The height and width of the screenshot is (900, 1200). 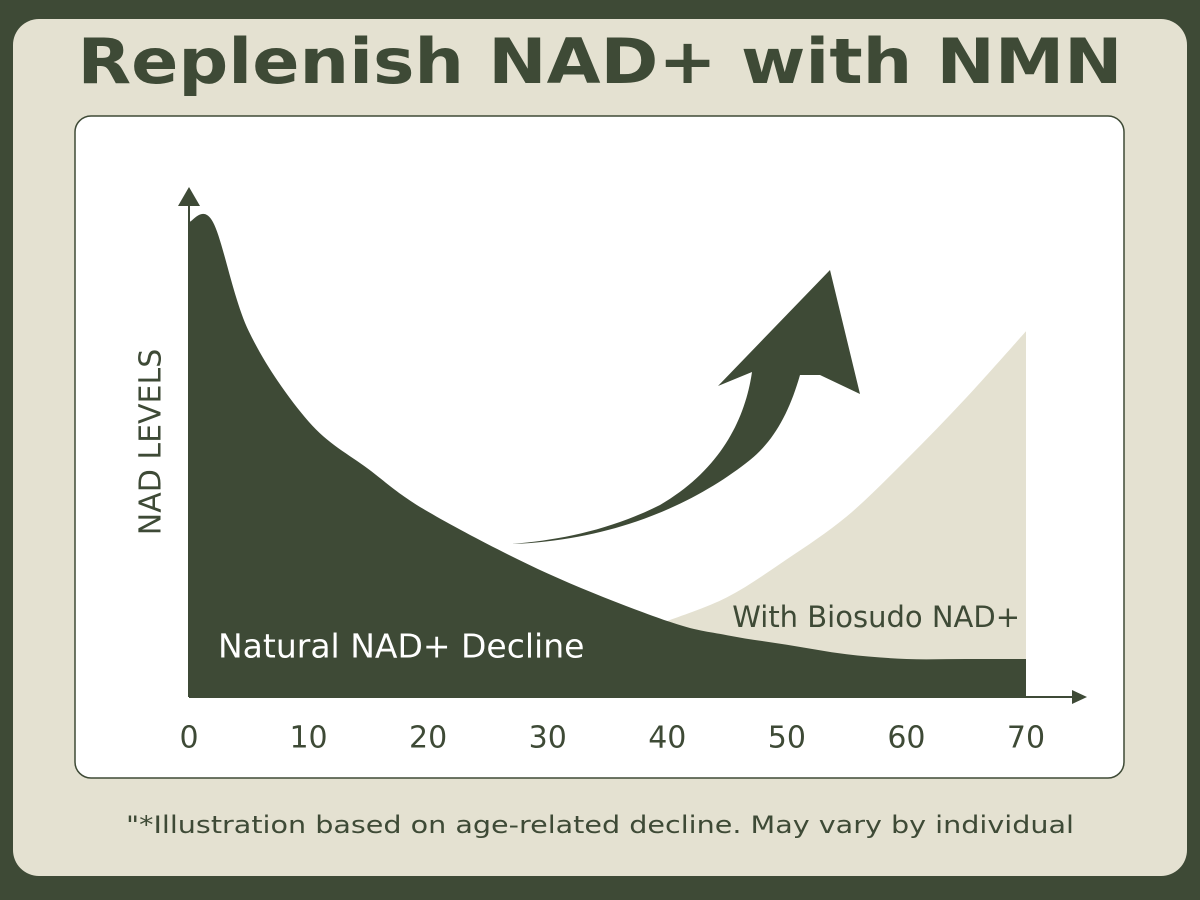 I want to click on x-tick-label: 30, so click(x=548, y=738).